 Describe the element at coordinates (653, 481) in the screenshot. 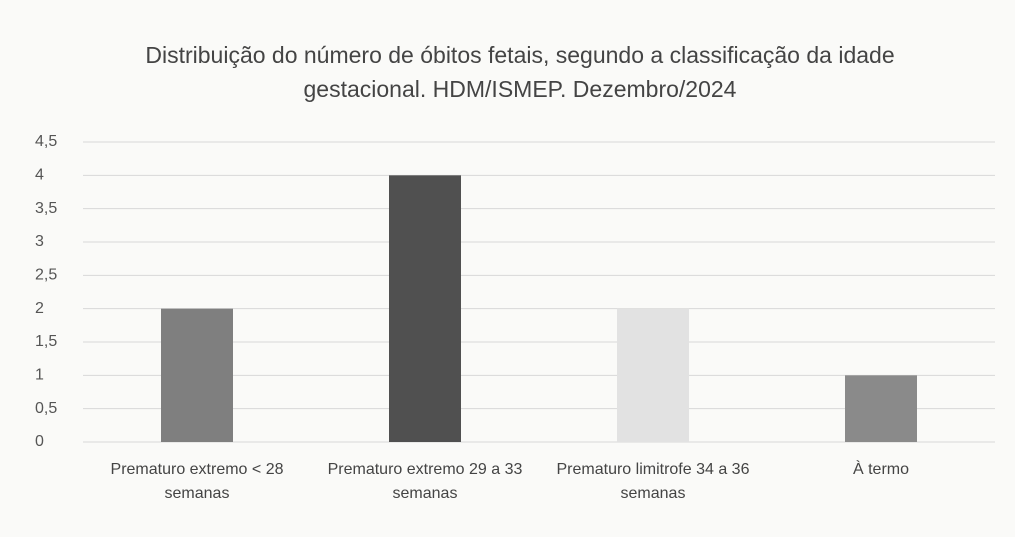

I see `x-tick-label: Prematuro limitrofe 34 a 36 semanas` at that location.